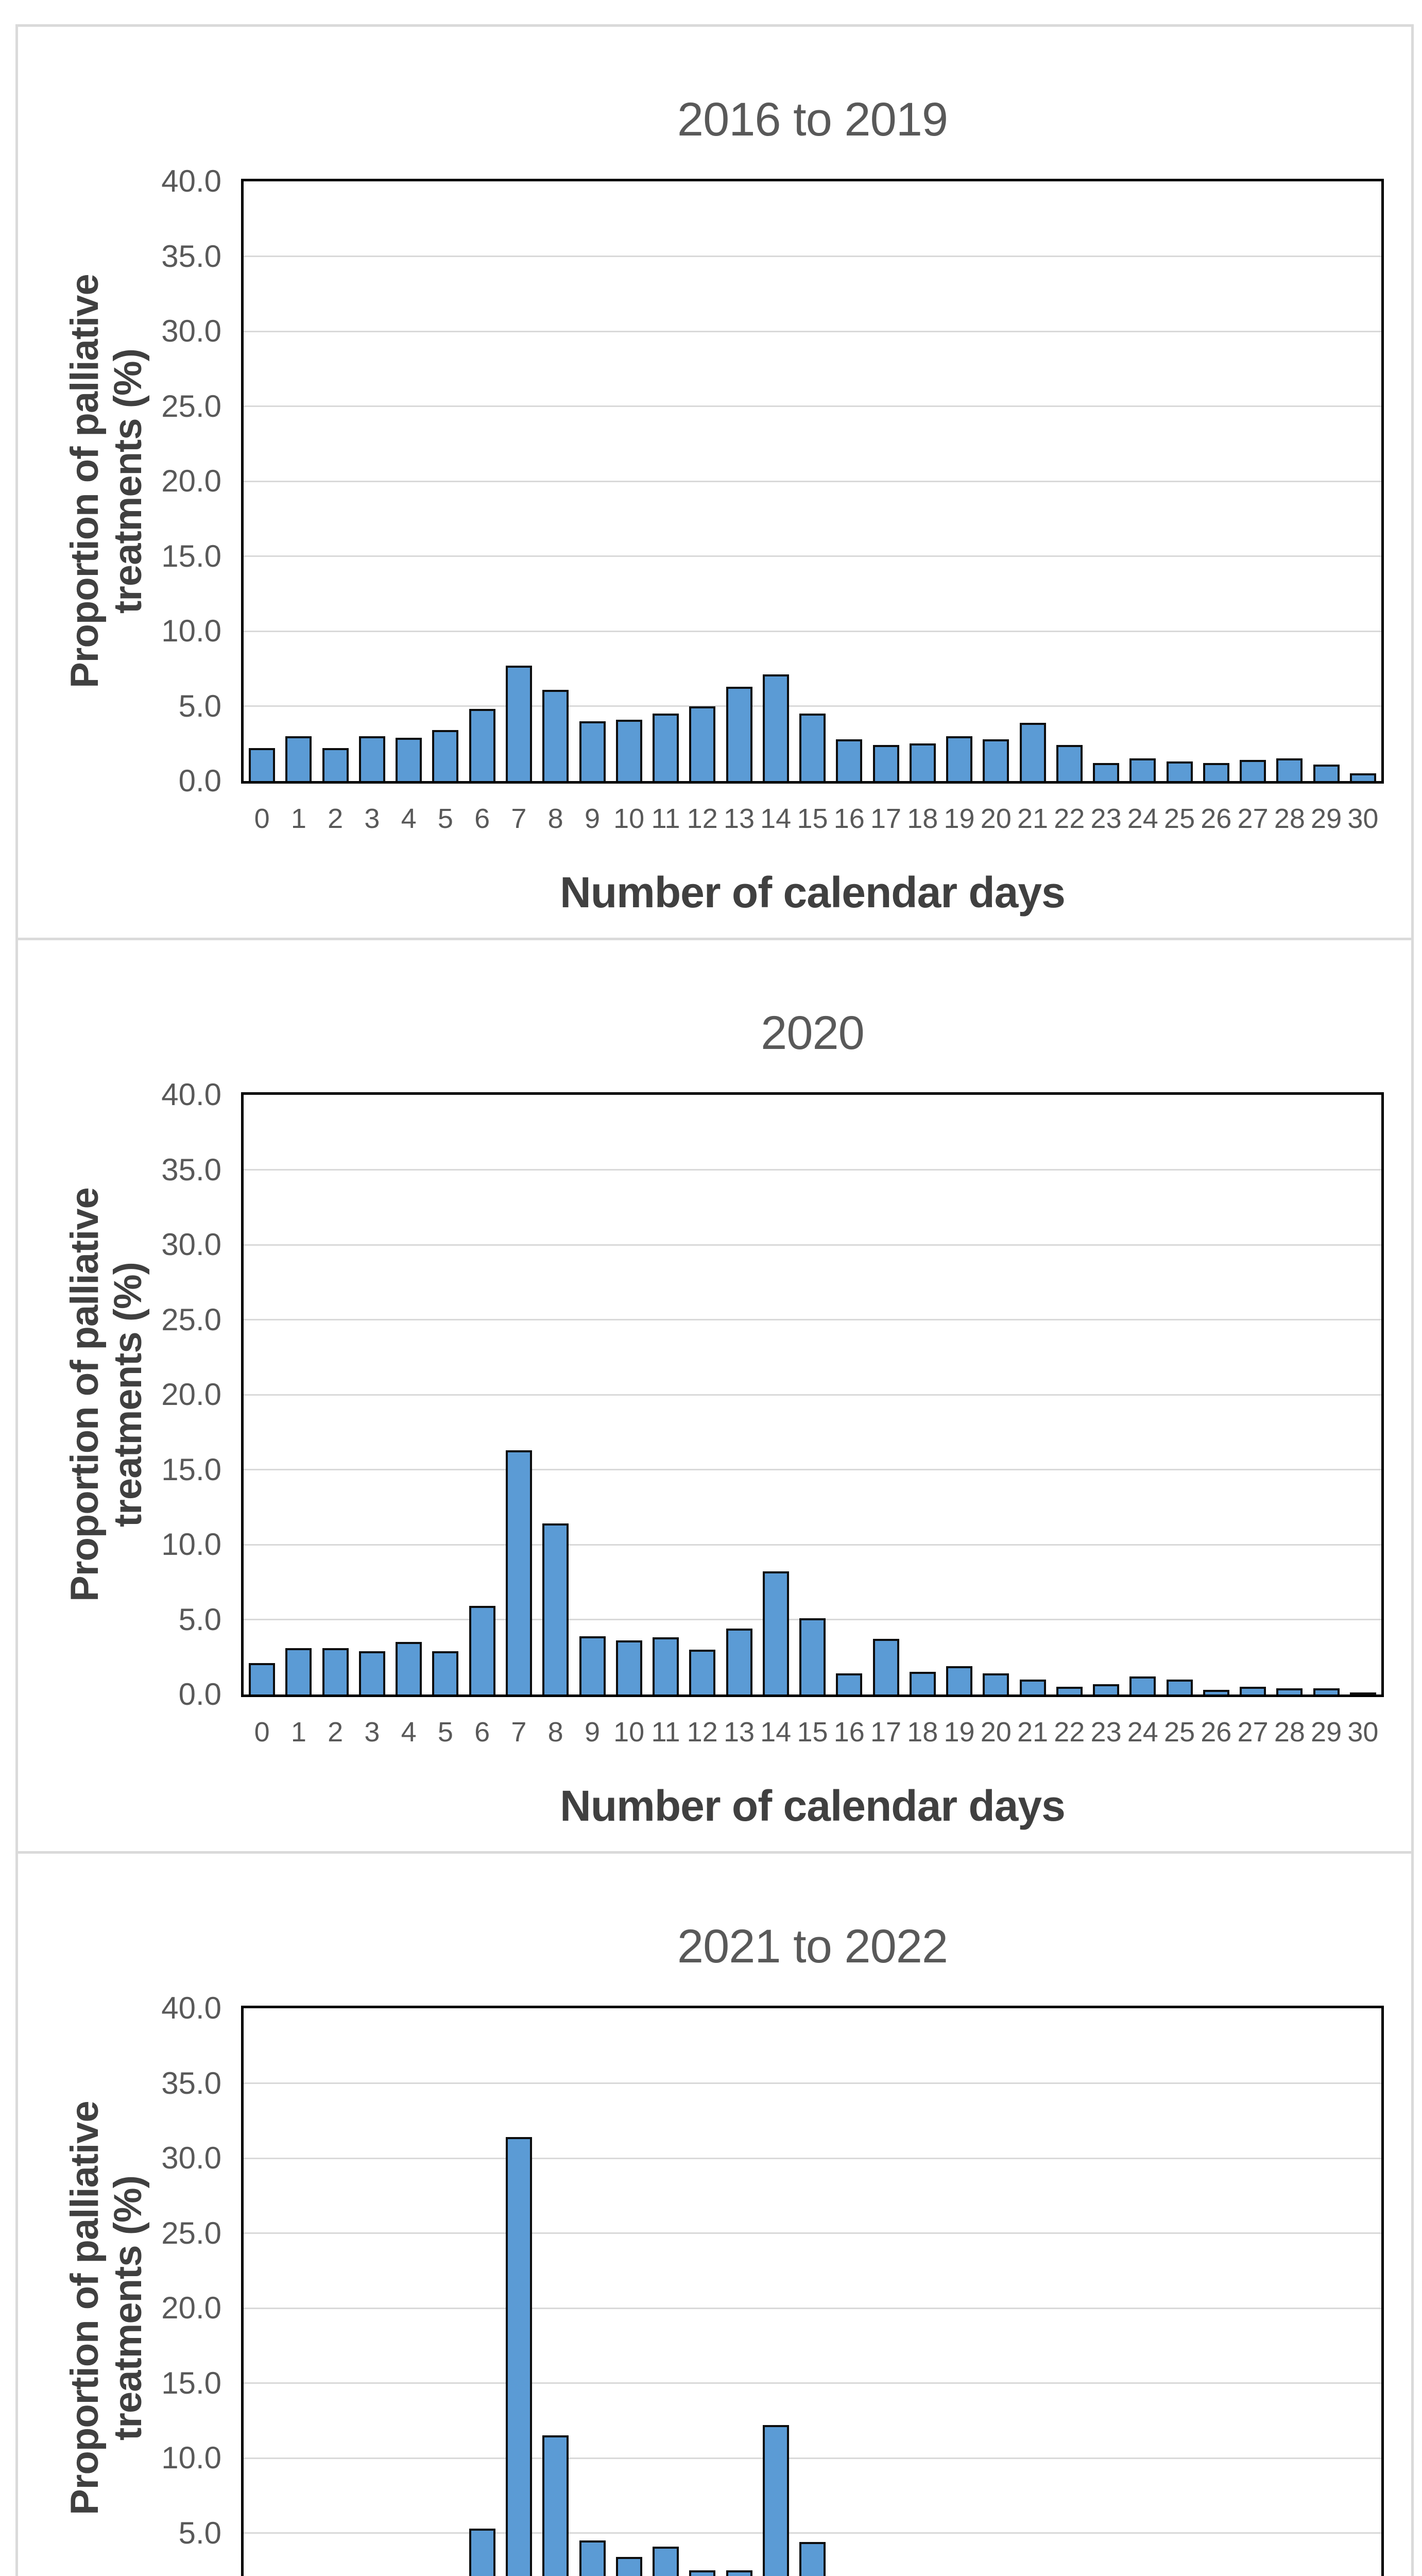  Describe the element at coordinates (336, 818) in the screenshot. I see `x-tick-label: 2` at that location.